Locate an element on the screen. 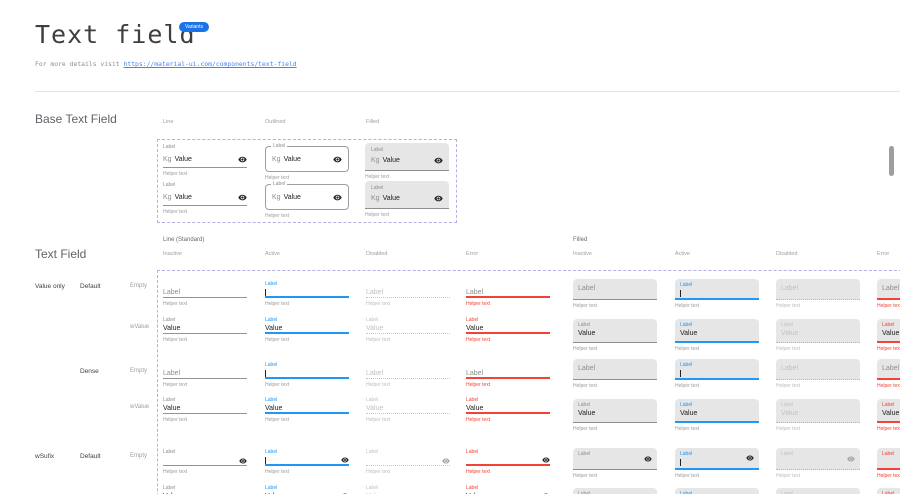 This screenshot has height=494, width=900. outlined-box: Label Kg Value is located at coordinates (307, 195).